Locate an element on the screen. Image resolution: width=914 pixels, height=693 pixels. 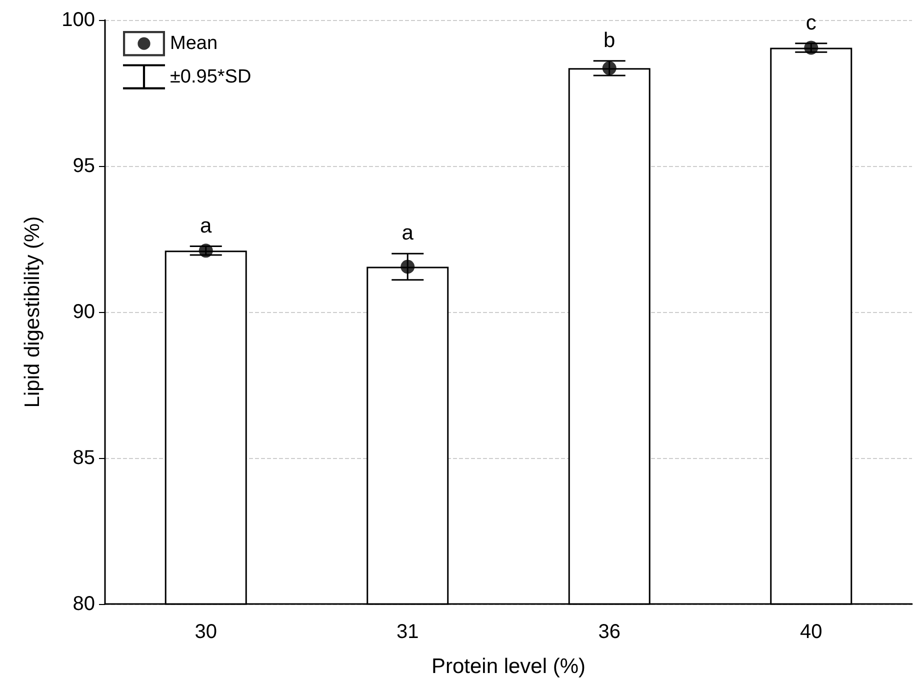
legend-label: Mean is located at coordinates (194, 43).